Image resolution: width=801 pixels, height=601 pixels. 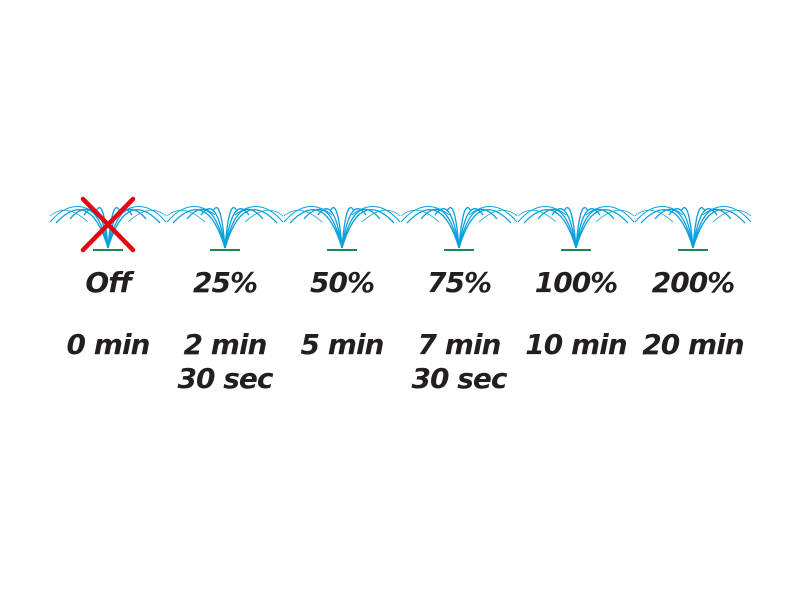 I want to click on duration-line: 7 min, so click(x=459, y=344).